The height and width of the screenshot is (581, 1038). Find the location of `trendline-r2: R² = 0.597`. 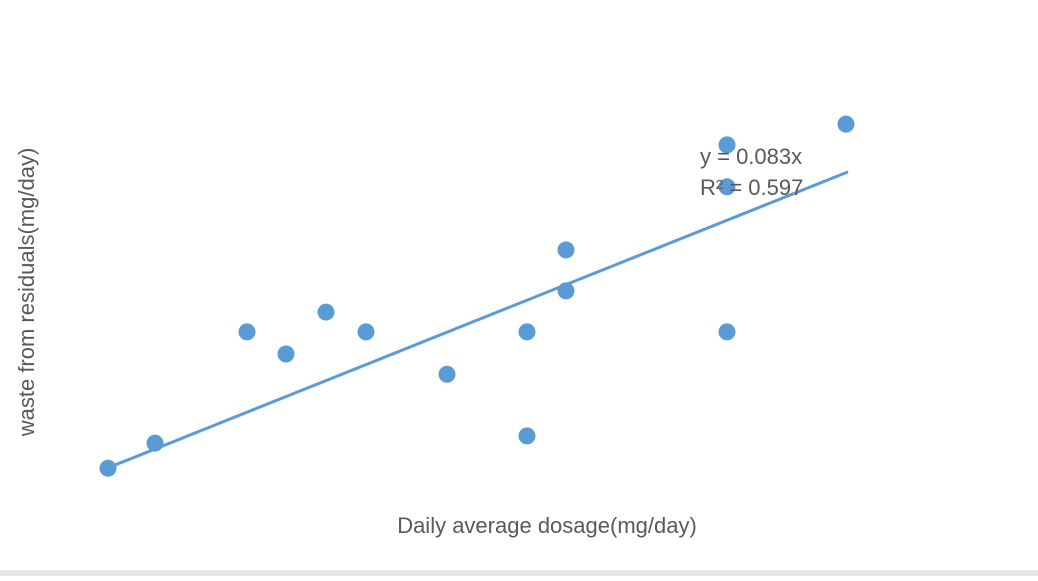

trendline-r2: R² = 0.597 is located at coordinates (751, 187).